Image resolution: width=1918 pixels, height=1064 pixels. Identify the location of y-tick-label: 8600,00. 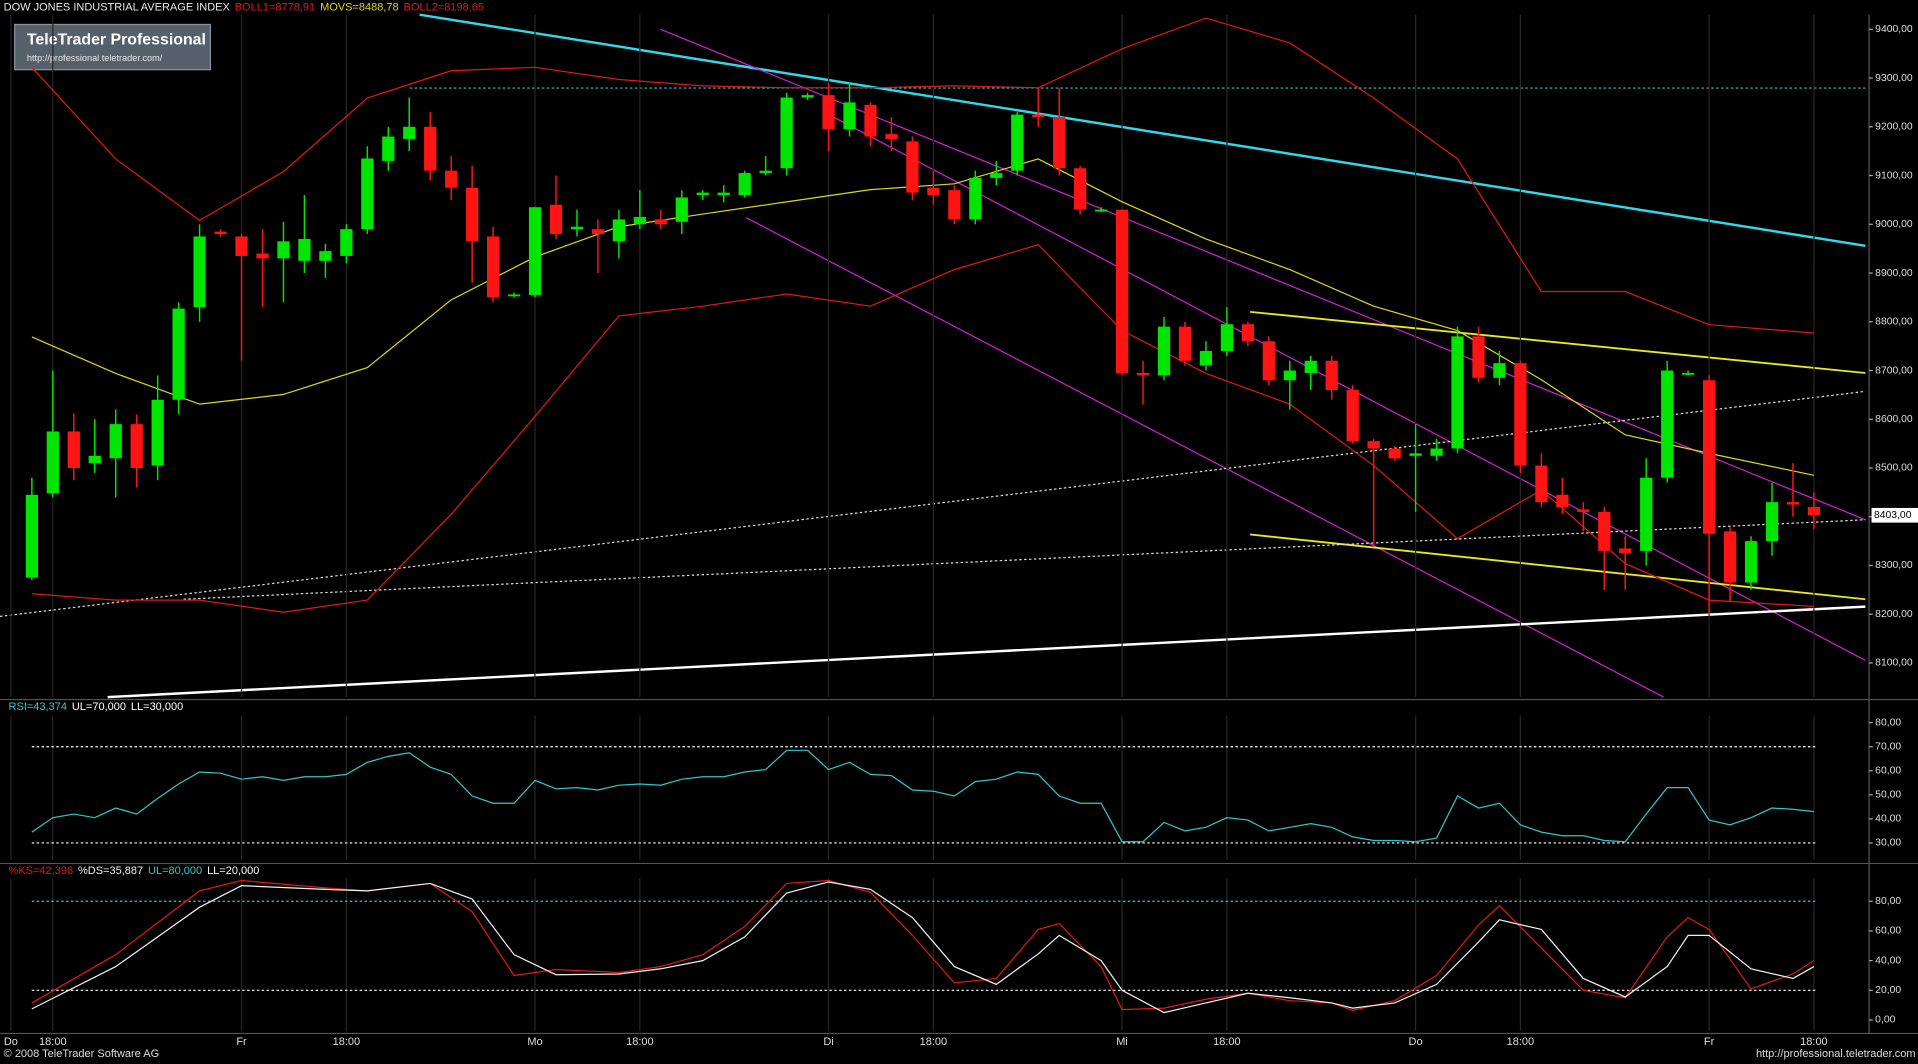
(1894, 419).